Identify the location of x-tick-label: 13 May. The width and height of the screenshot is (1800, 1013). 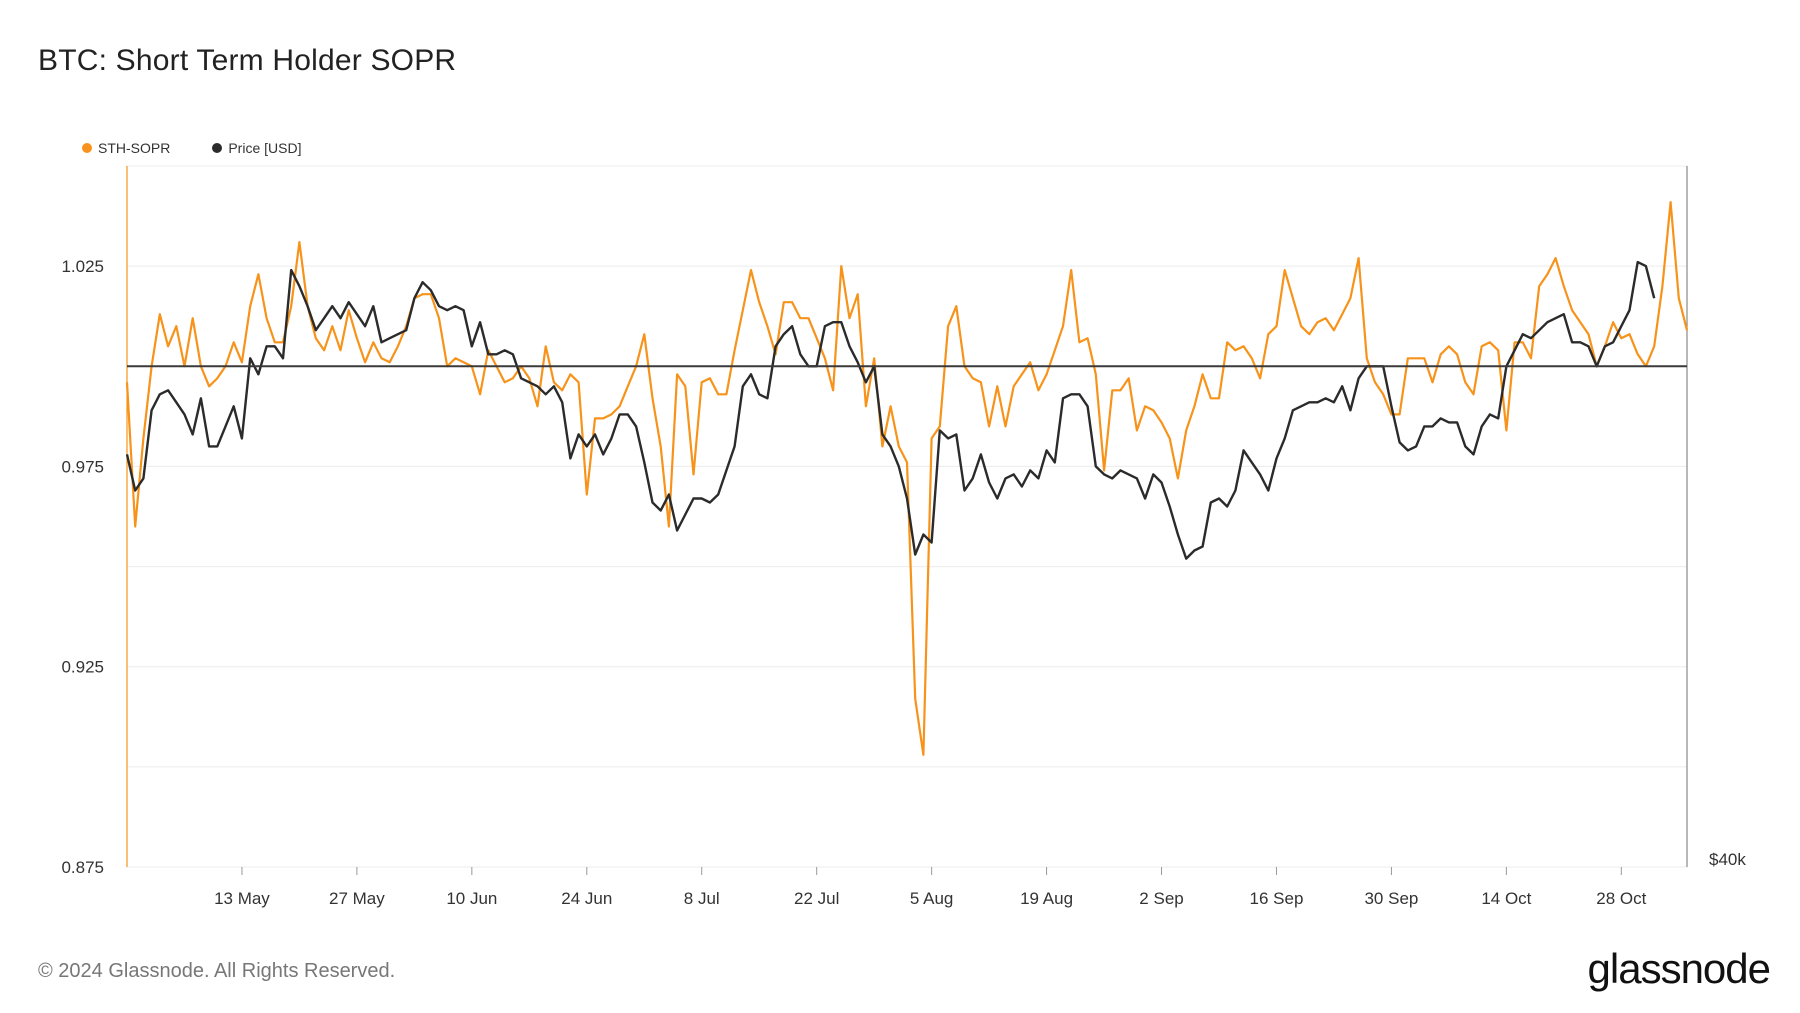
(242, 898).